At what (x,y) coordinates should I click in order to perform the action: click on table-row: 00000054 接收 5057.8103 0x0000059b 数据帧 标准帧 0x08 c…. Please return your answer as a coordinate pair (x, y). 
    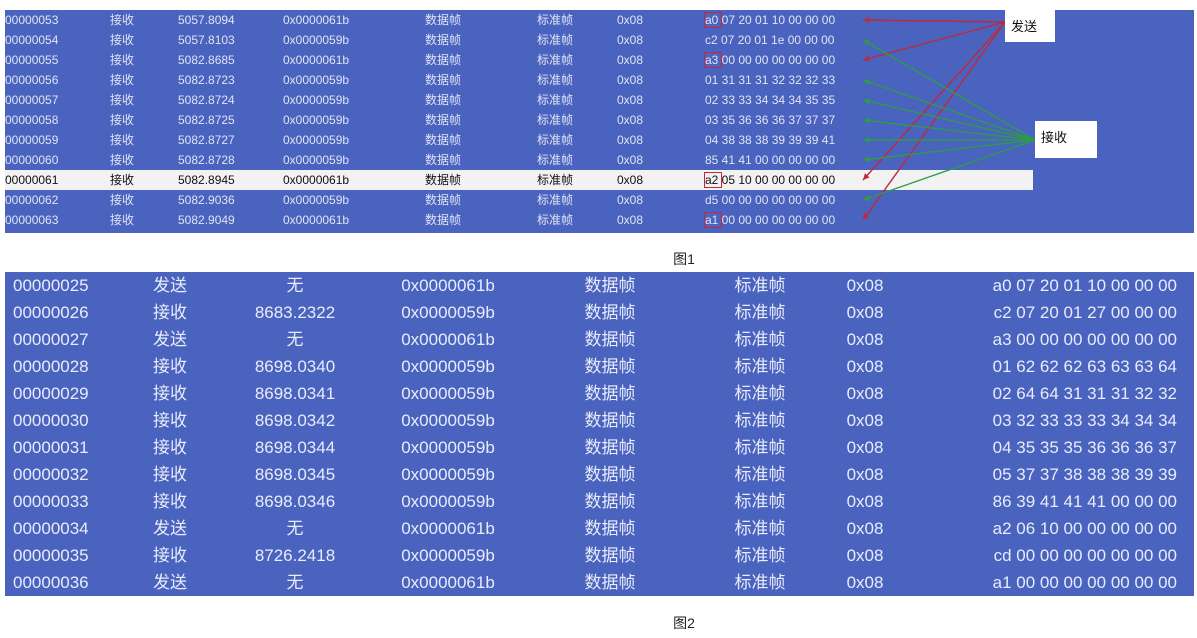
    Looking at the image, I should click on (519, 40).